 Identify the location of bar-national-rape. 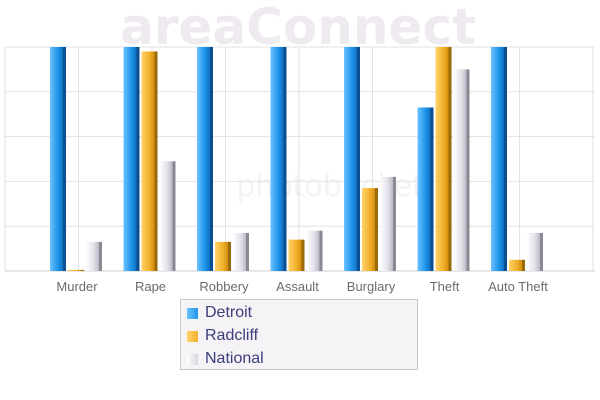
(166, 216).